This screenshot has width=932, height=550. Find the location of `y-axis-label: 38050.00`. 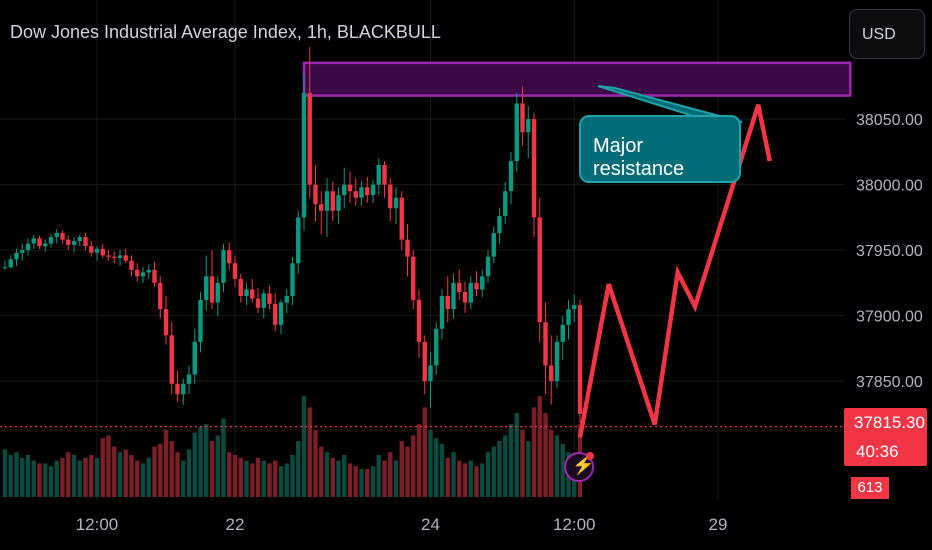

y-axis-label: 38050.00 is located at coordinates (889, 120).